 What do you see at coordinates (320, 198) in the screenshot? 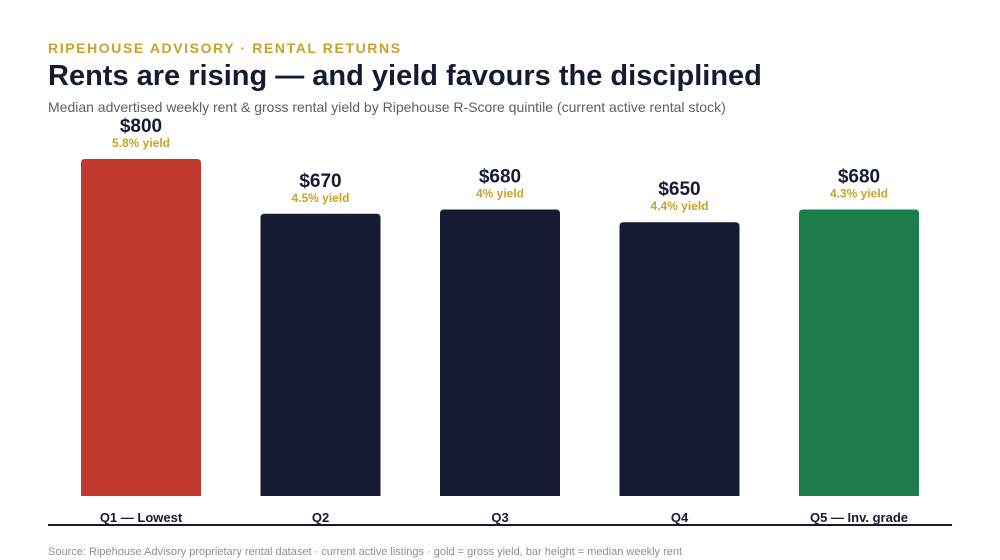
I see `bar-yield-label: 4.5% yield` at bounding box center [320, 198].